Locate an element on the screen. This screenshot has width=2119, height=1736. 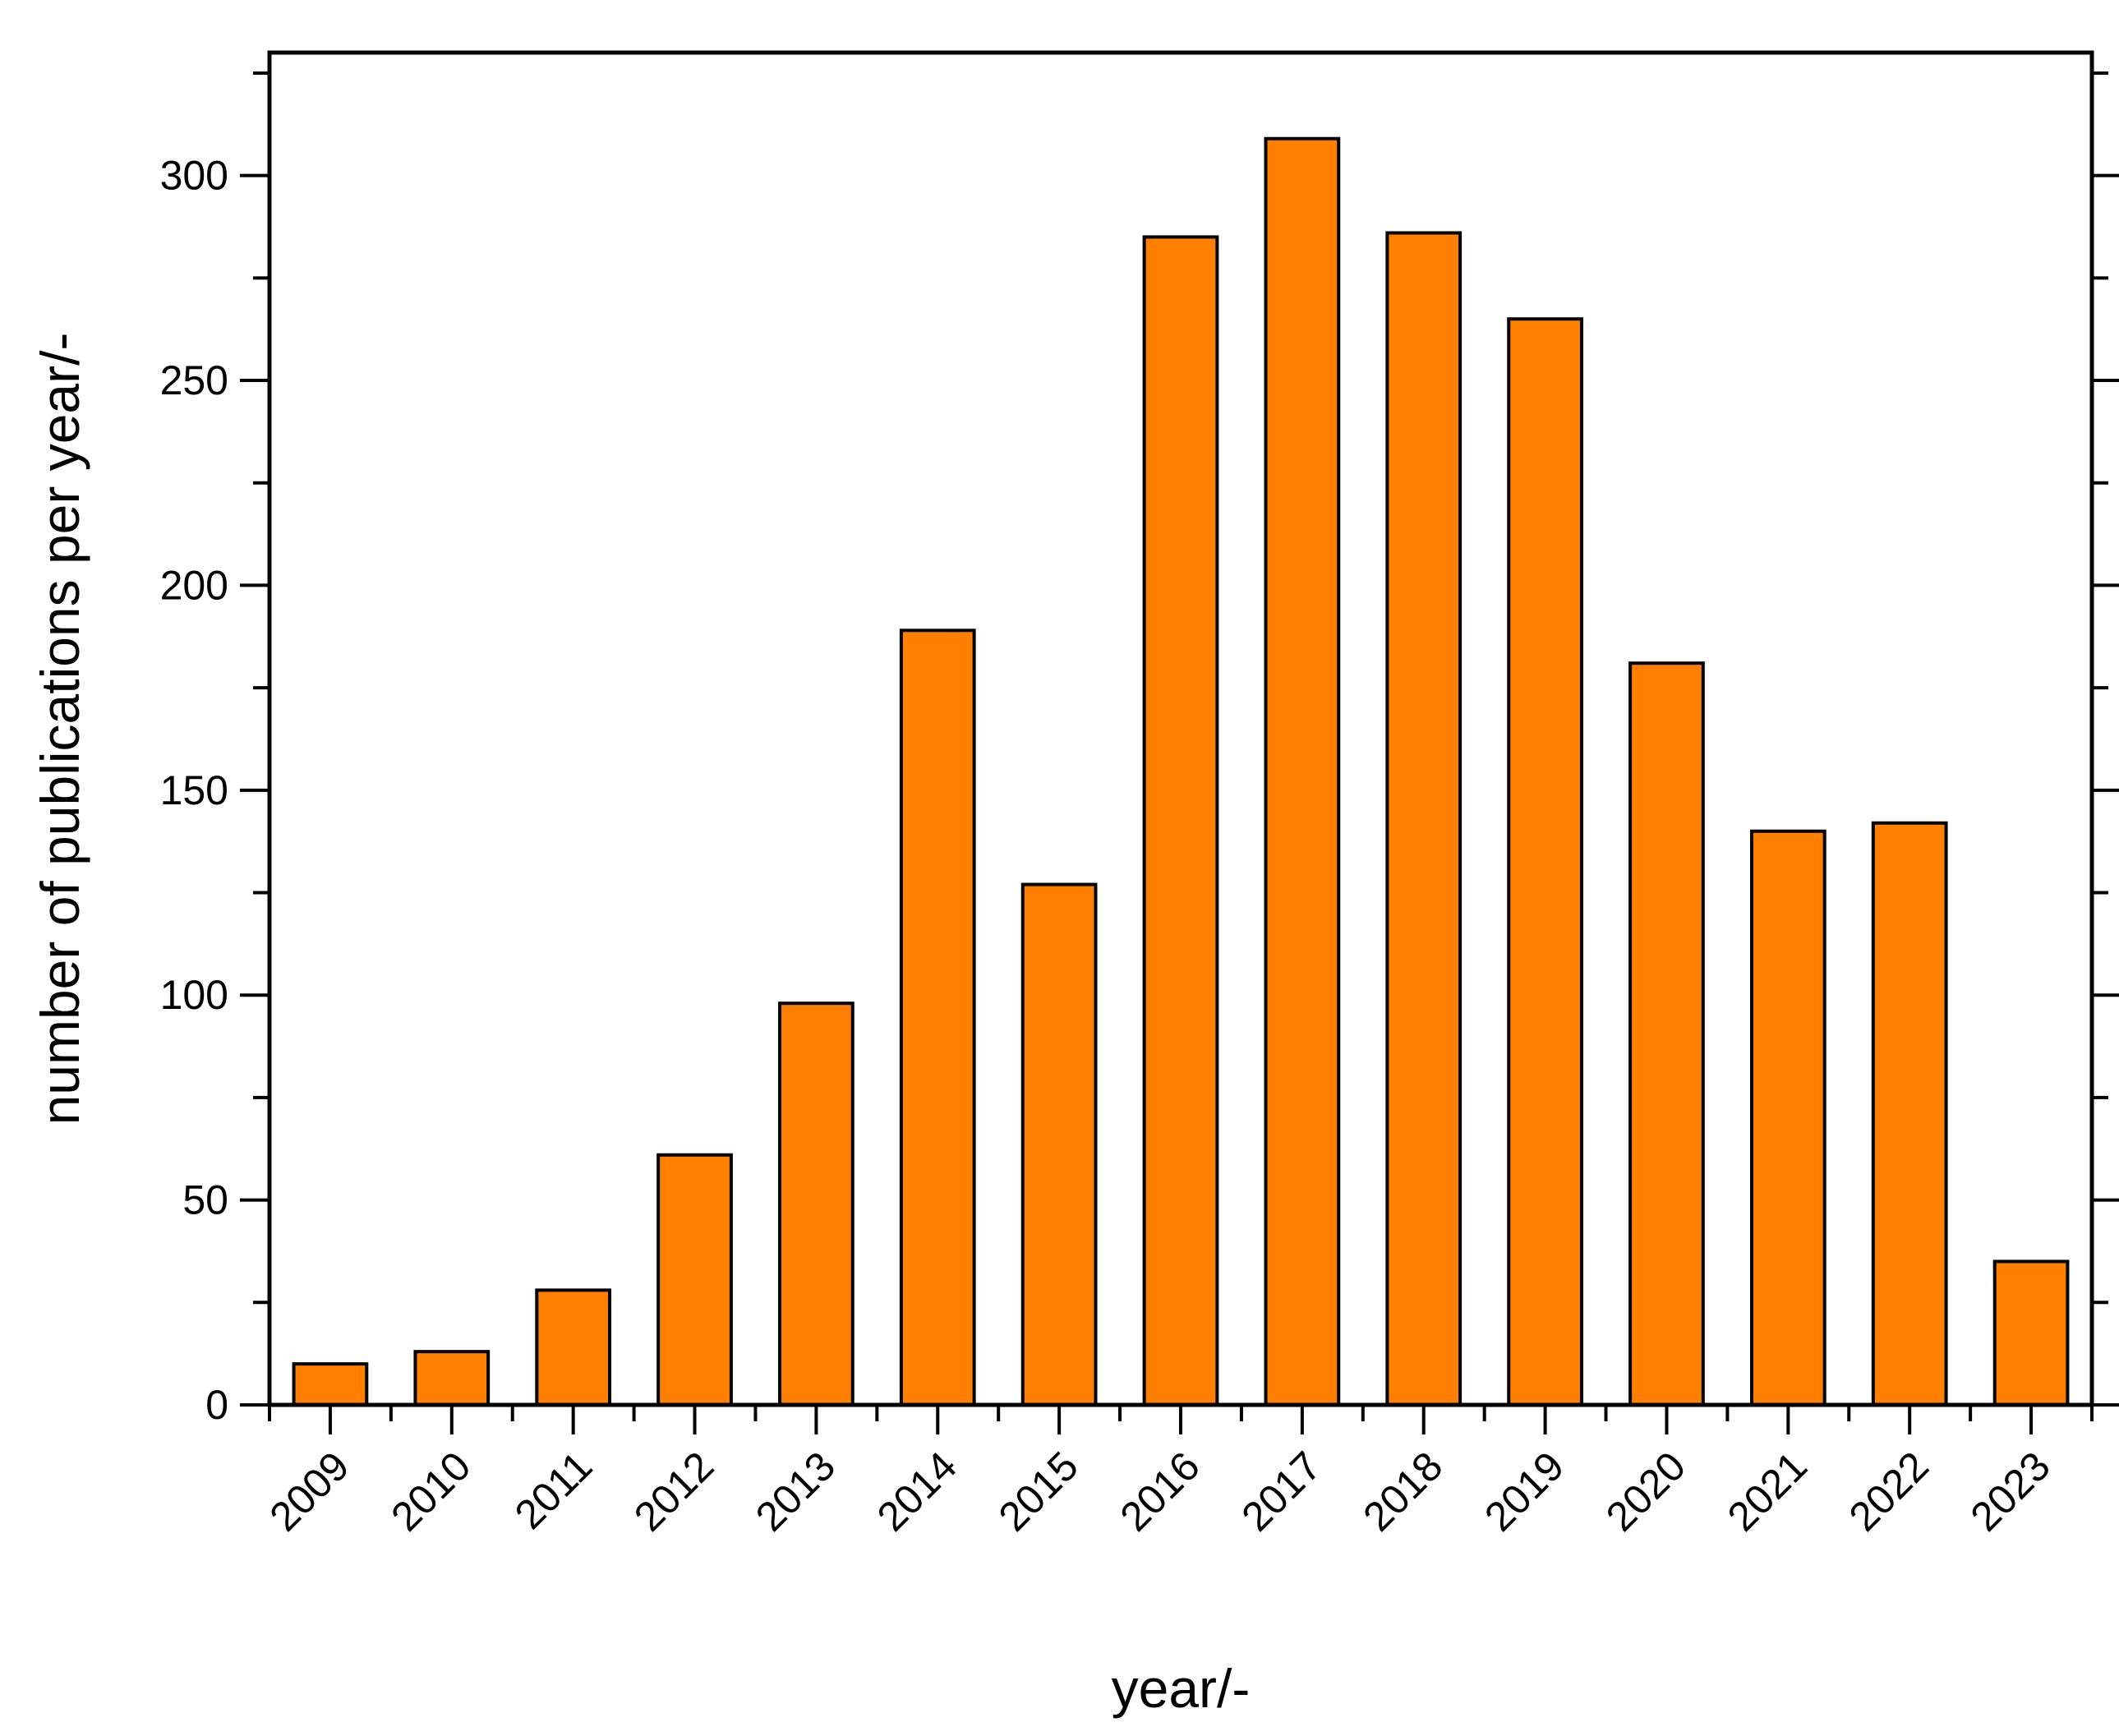
x-tick-label-2009: 2009 is located at coordinates (308, 1492).